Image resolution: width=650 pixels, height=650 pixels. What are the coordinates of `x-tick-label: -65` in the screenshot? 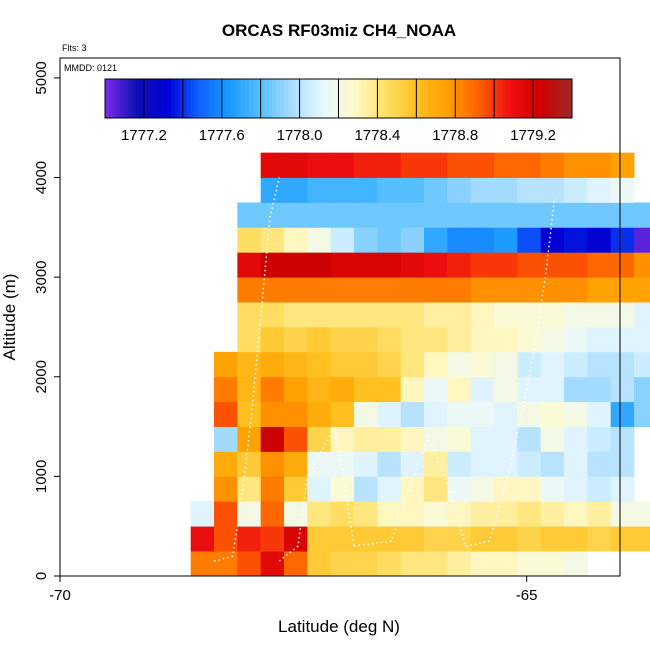 It's located at (527, 595).